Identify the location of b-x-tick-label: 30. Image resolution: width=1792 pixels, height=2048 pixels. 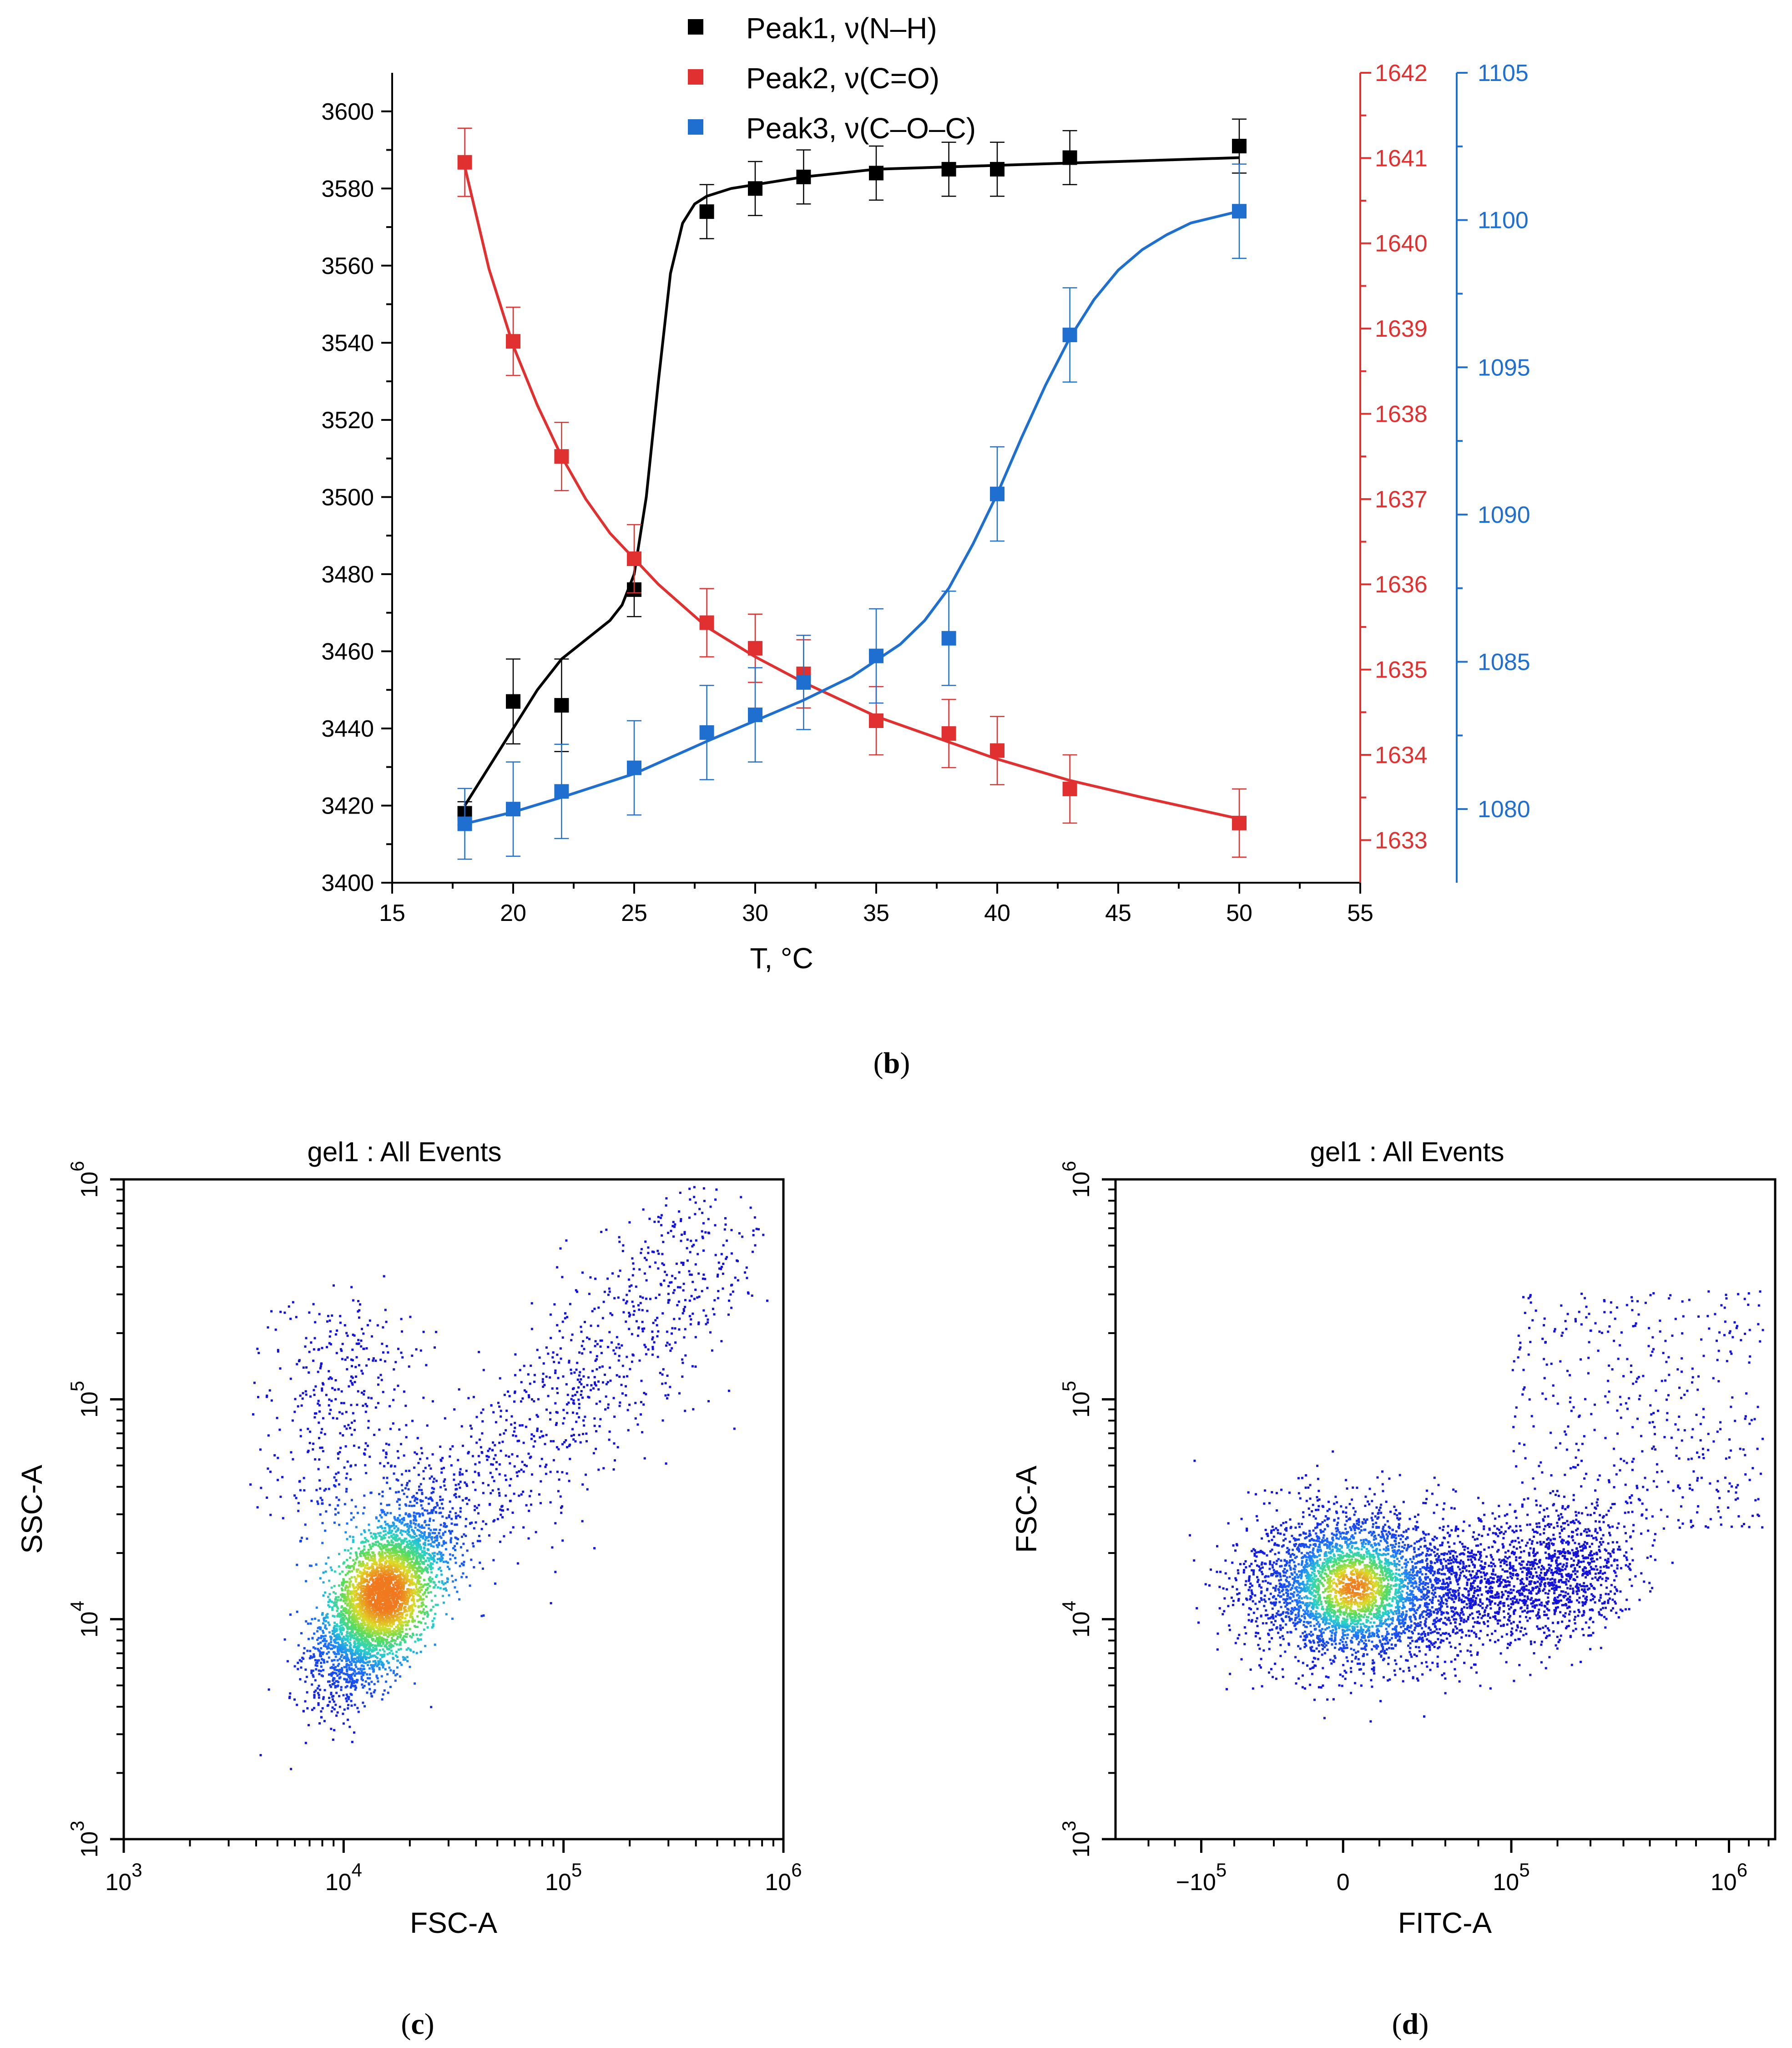
(755, 913).